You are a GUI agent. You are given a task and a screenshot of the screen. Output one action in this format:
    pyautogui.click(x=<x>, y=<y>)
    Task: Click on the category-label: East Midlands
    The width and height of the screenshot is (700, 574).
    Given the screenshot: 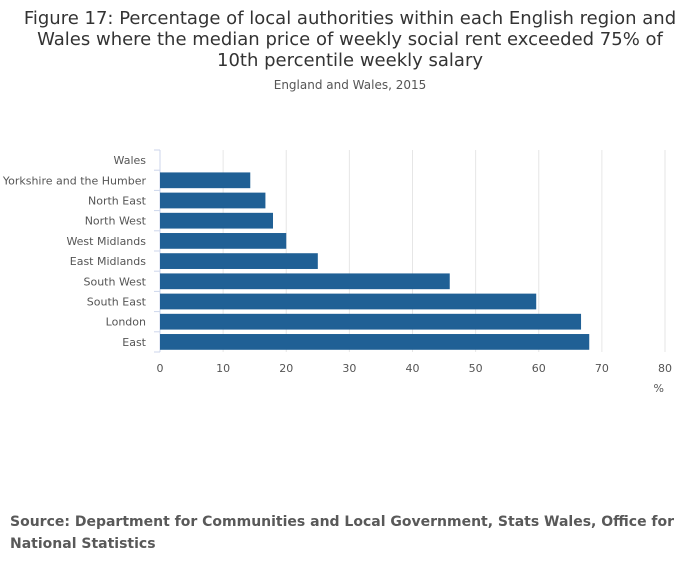 What is the action you would take?
    pyautogui.click(x=108, y=261)
    